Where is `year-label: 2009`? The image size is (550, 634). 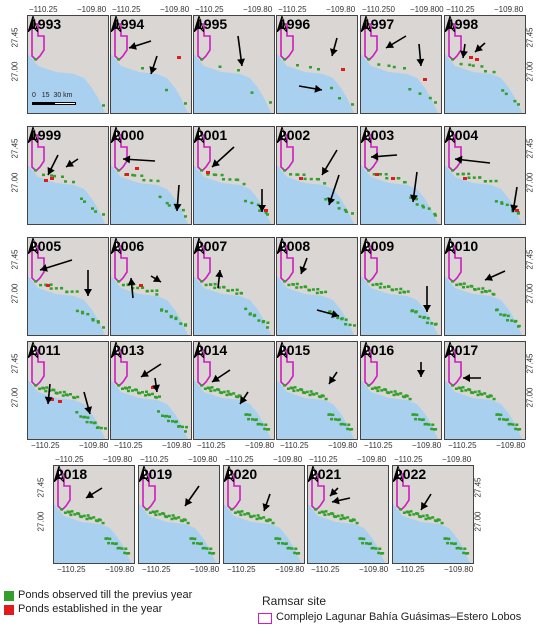 year-label: 2009 is located at coordinates (379, 246).